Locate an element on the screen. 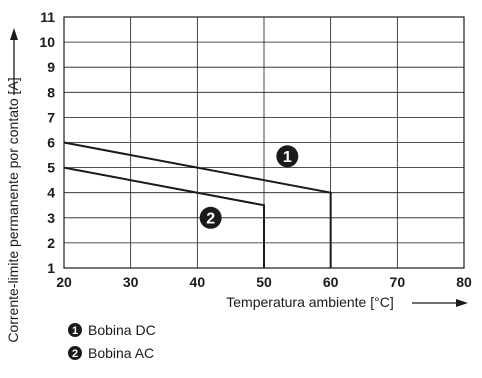  marker-number: 1 is located at coordinates (287, 157).